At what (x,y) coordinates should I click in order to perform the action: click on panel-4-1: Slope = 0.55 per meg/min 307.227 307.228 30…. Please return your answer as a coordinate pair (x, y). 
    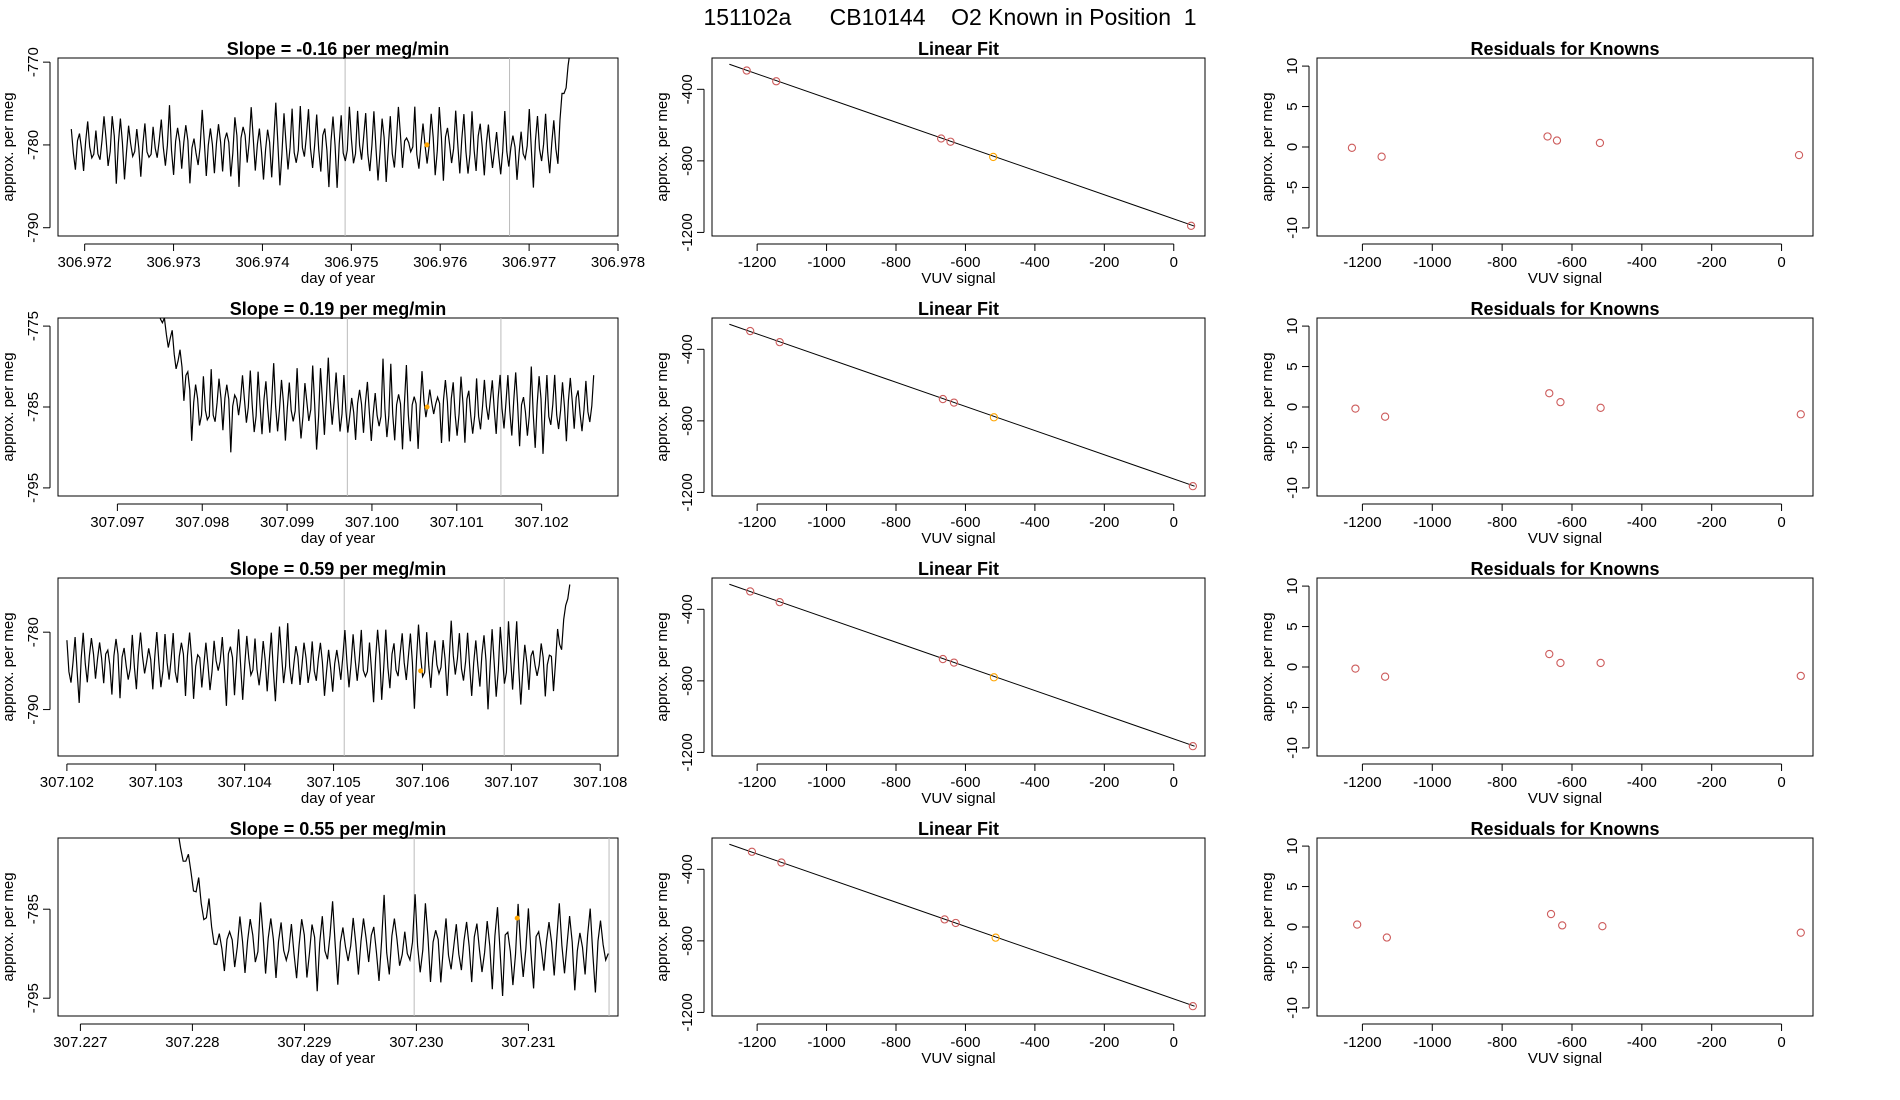
    Looking at the image, I should click on (309, 943).